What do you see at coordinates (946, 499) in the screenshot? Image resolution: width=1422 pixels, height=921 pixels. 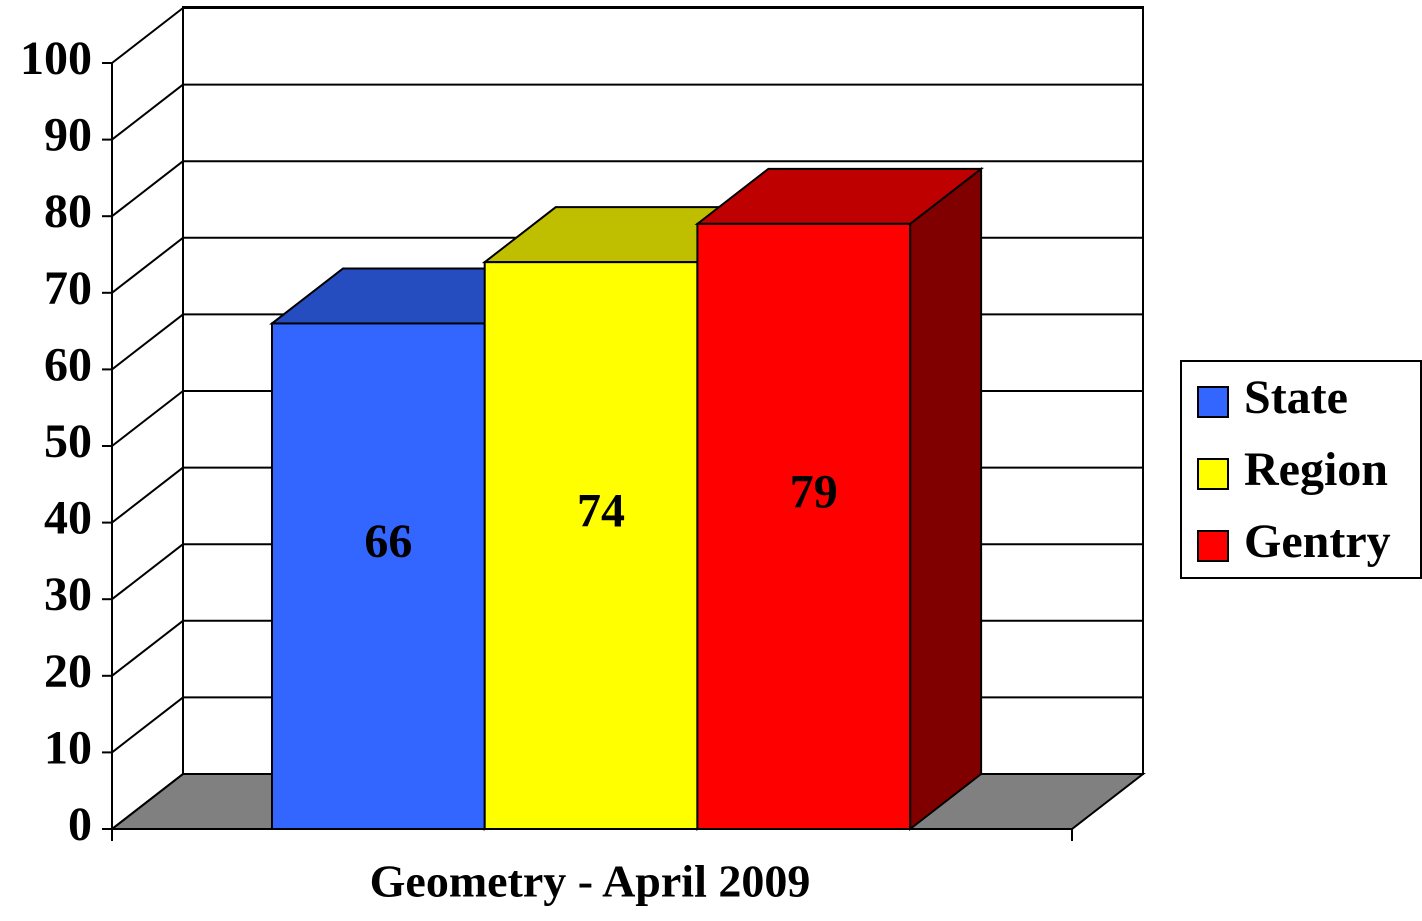 I see `bar-side` at bounding box center [946, 499].